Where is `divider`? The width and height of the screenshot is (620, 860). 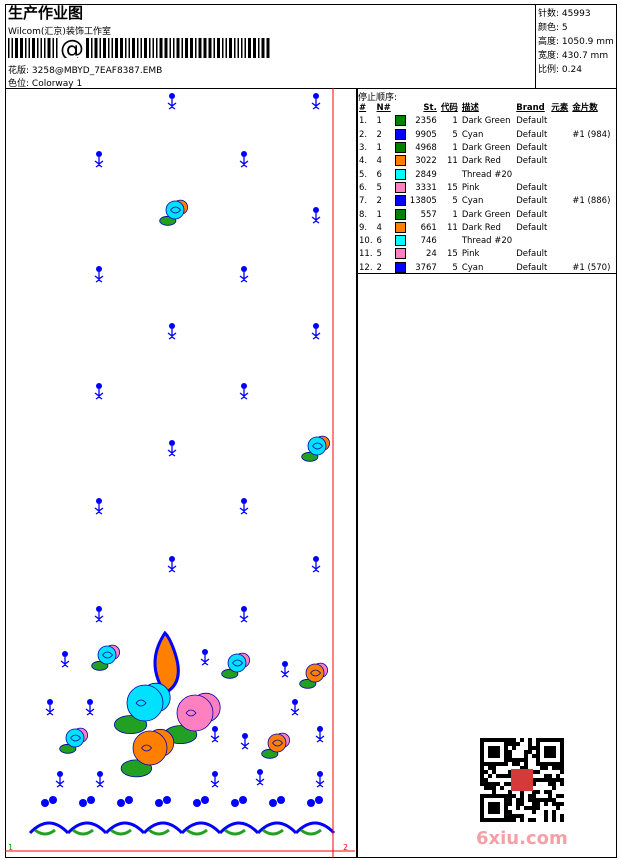 divider is located at coordinates (357, 473).